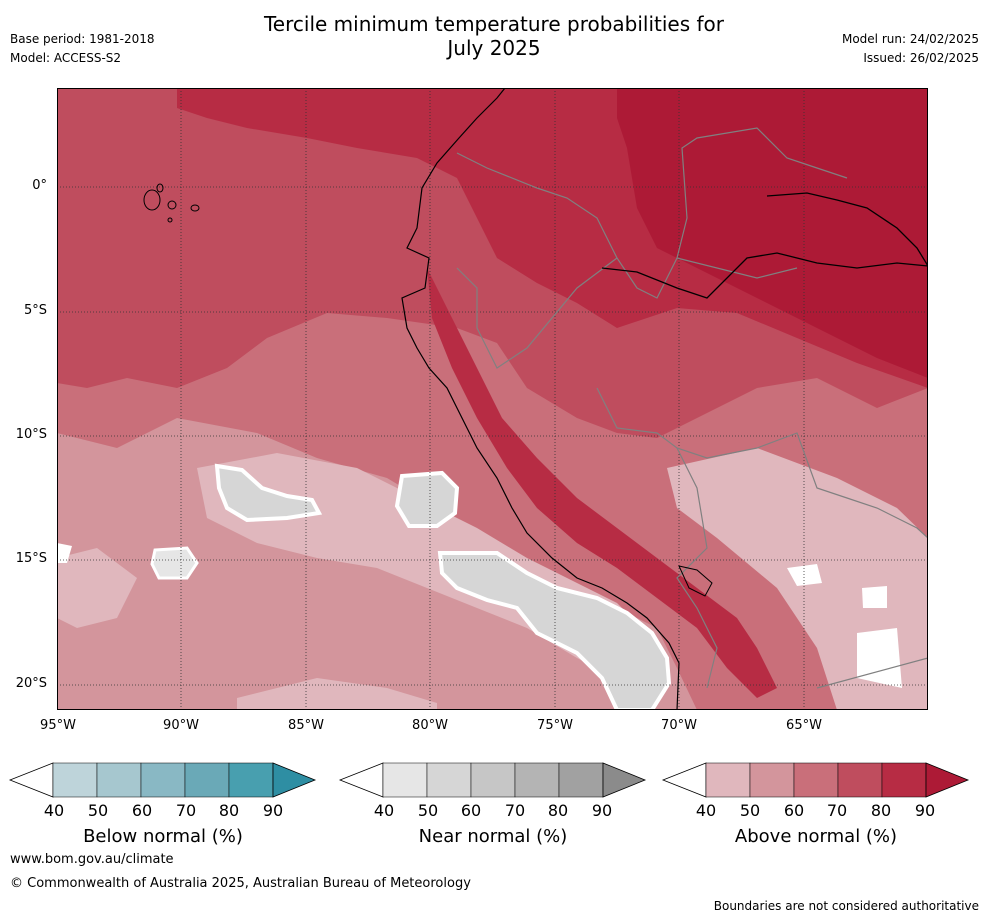 The image size is (988, 919). What do you see at coordinates (268, 493) in the screenshot?
I see `near-normal-patch-a` at bounding box center [268, 493].